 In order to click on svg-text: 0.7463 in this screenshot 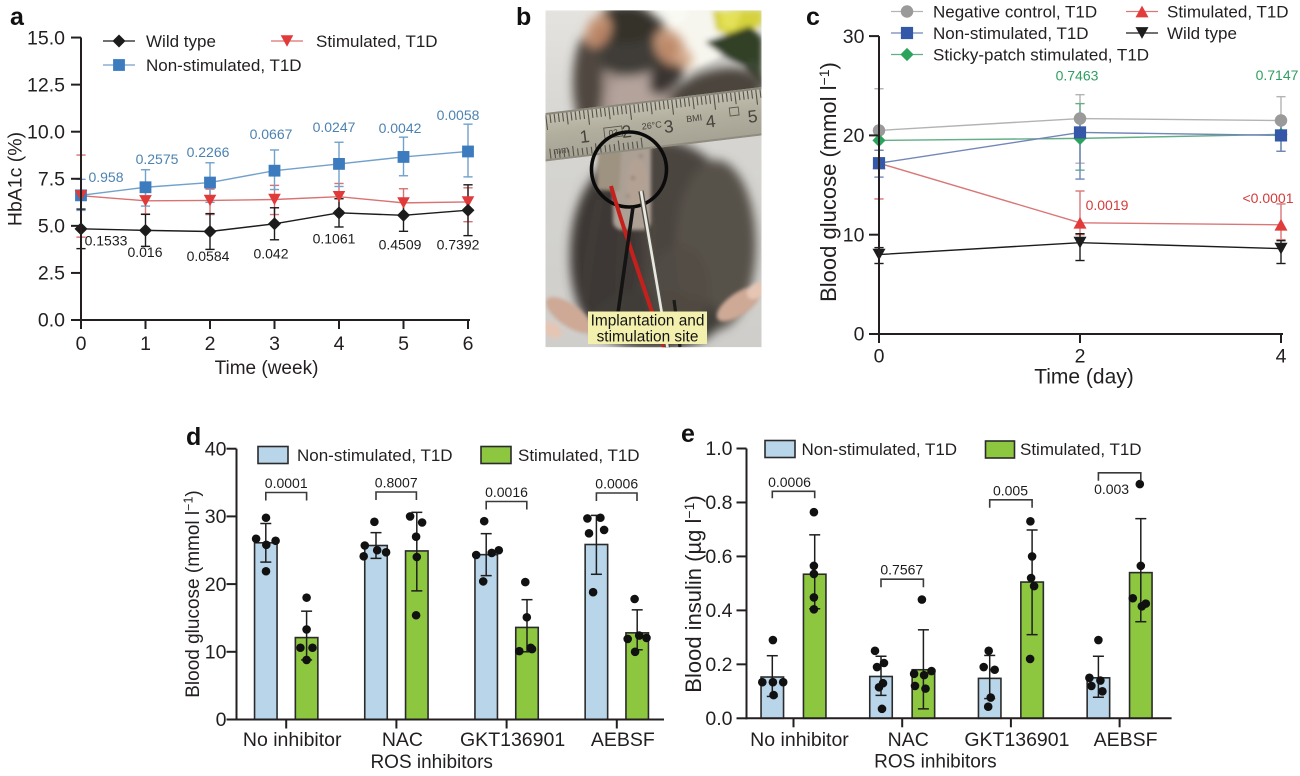, I will do `click(1077, 76)`.